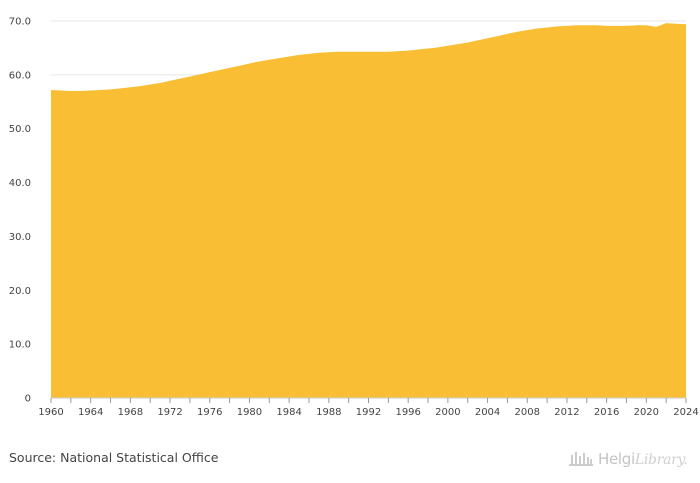 The image size is (700, 483). Describe the element at coordinates (685, 412) in the screenshot. I see `x-tick-label: 2024` at that location.